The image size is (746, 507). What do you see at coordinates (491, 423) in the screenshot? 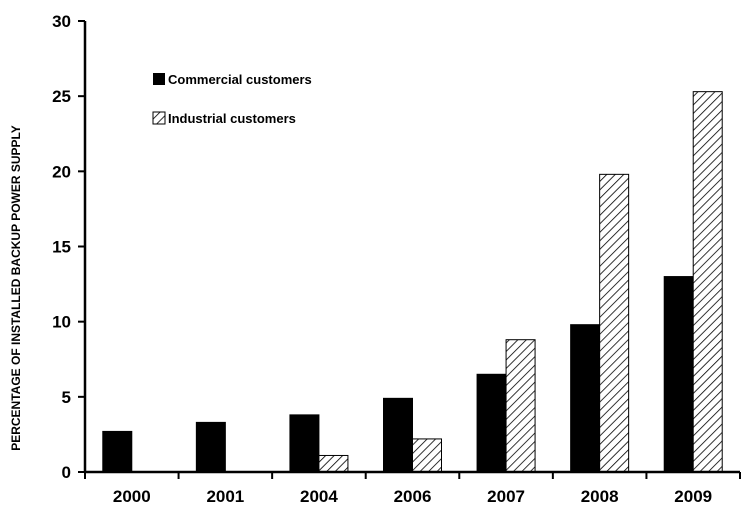
I see `bar-commercial-2007` at bounding box center [491, 423].